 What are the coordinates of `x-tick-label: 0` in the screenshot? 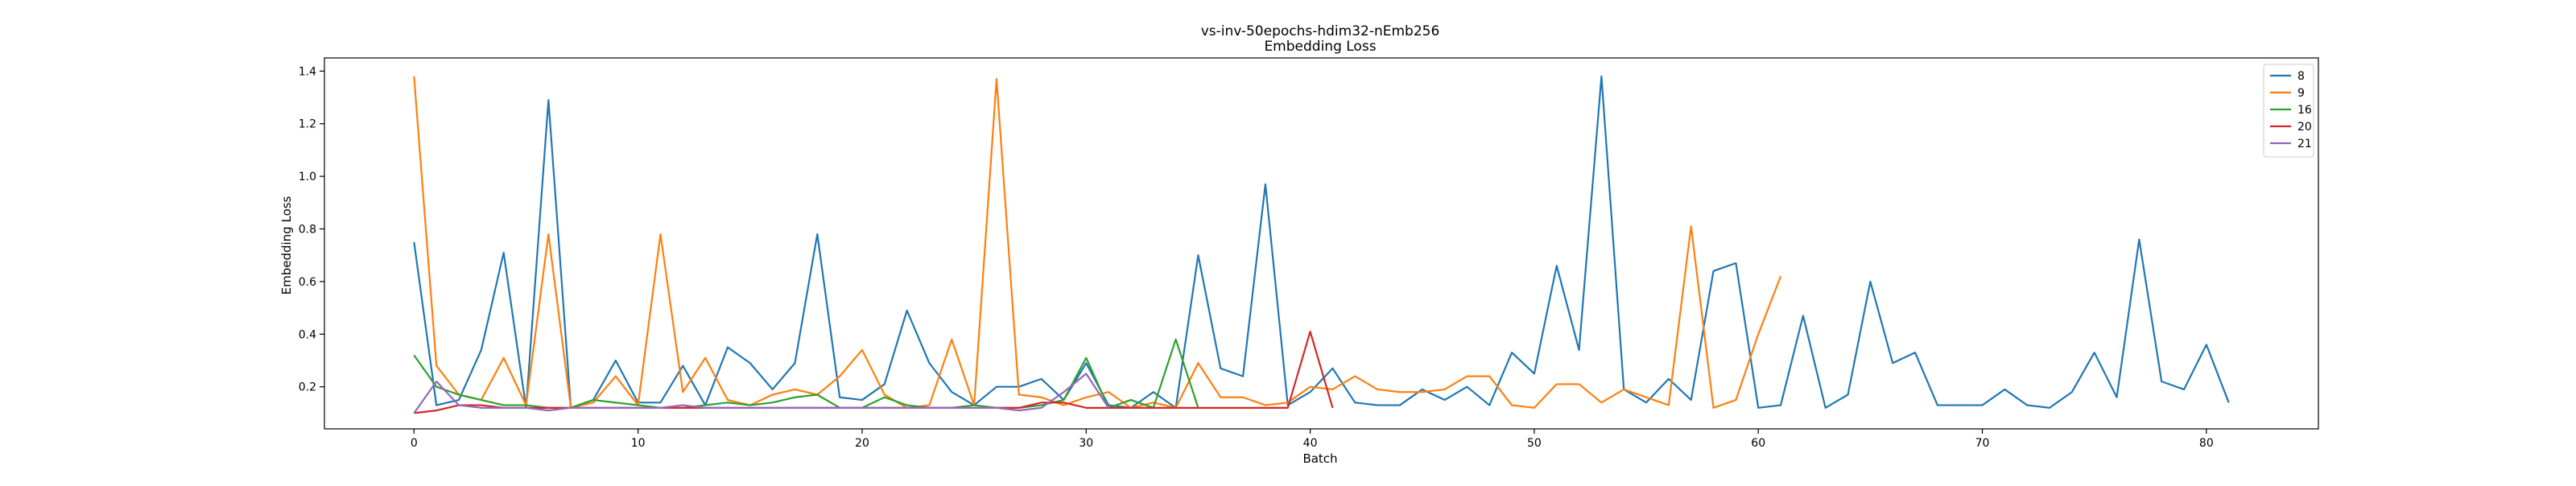 It's located at (414, 443).